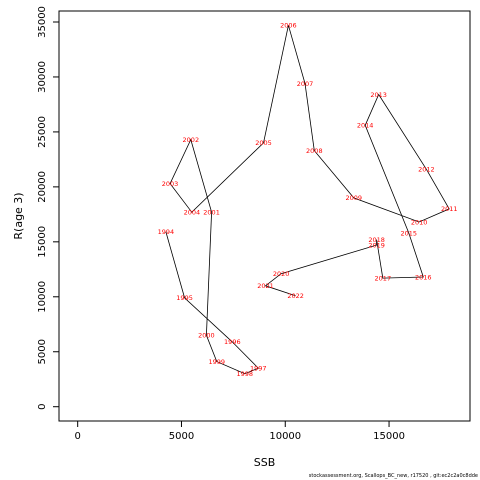 The height and width of the screenshot is (480, 480). Describe the element at coordinates (314, 151) in the screenshot. I see `point-label-2008: 2008` at that location.